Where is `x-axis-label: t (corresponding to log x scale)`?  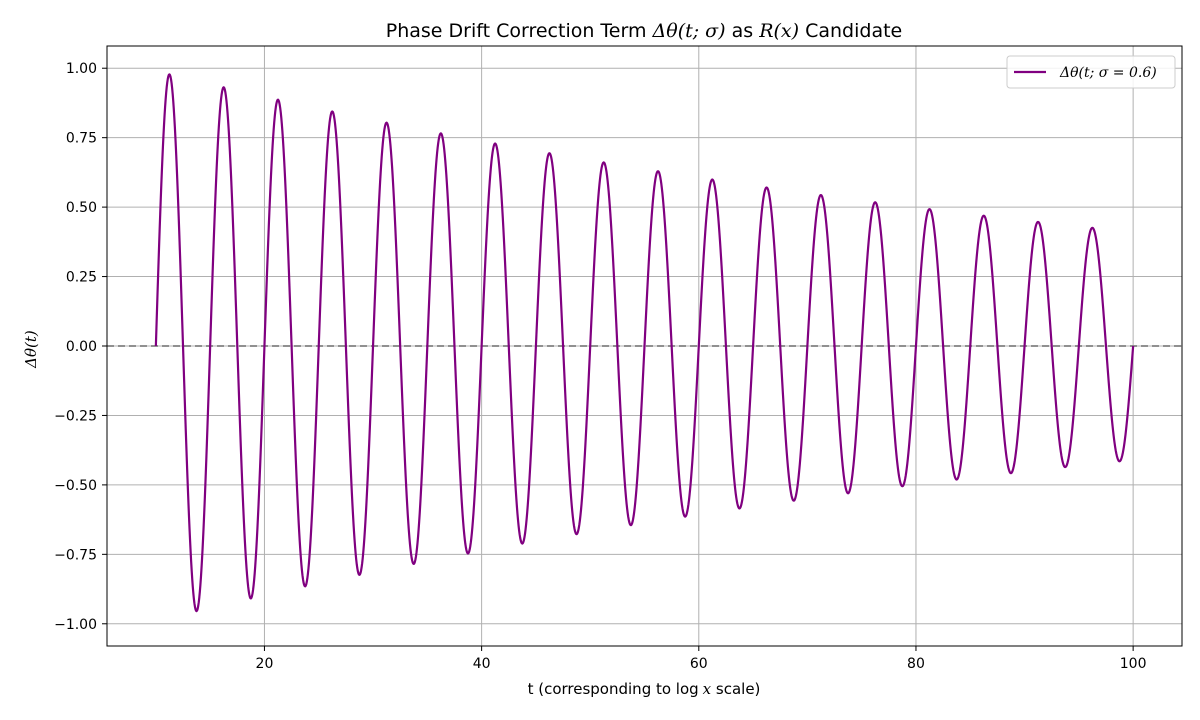
x-axis-label: t (corresponding to log x scale) is located at coordinates (644, 689).